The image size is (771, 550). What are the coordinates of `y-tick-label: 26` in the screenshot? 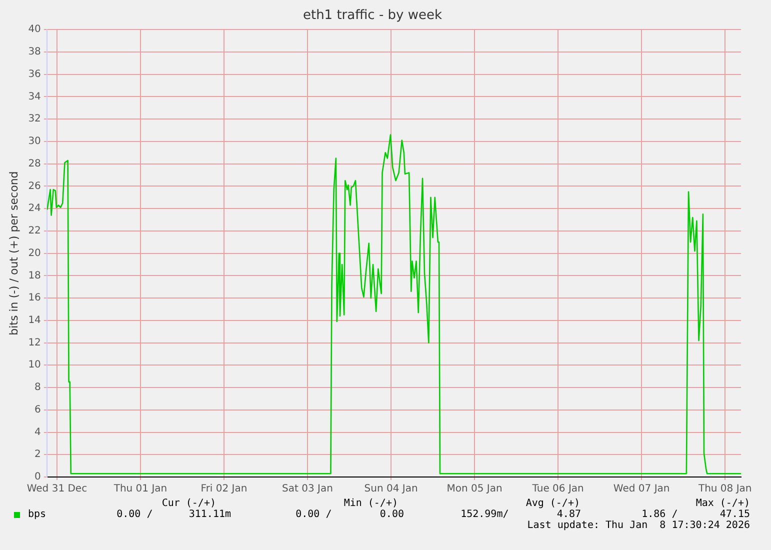 It's located at (34, 186).